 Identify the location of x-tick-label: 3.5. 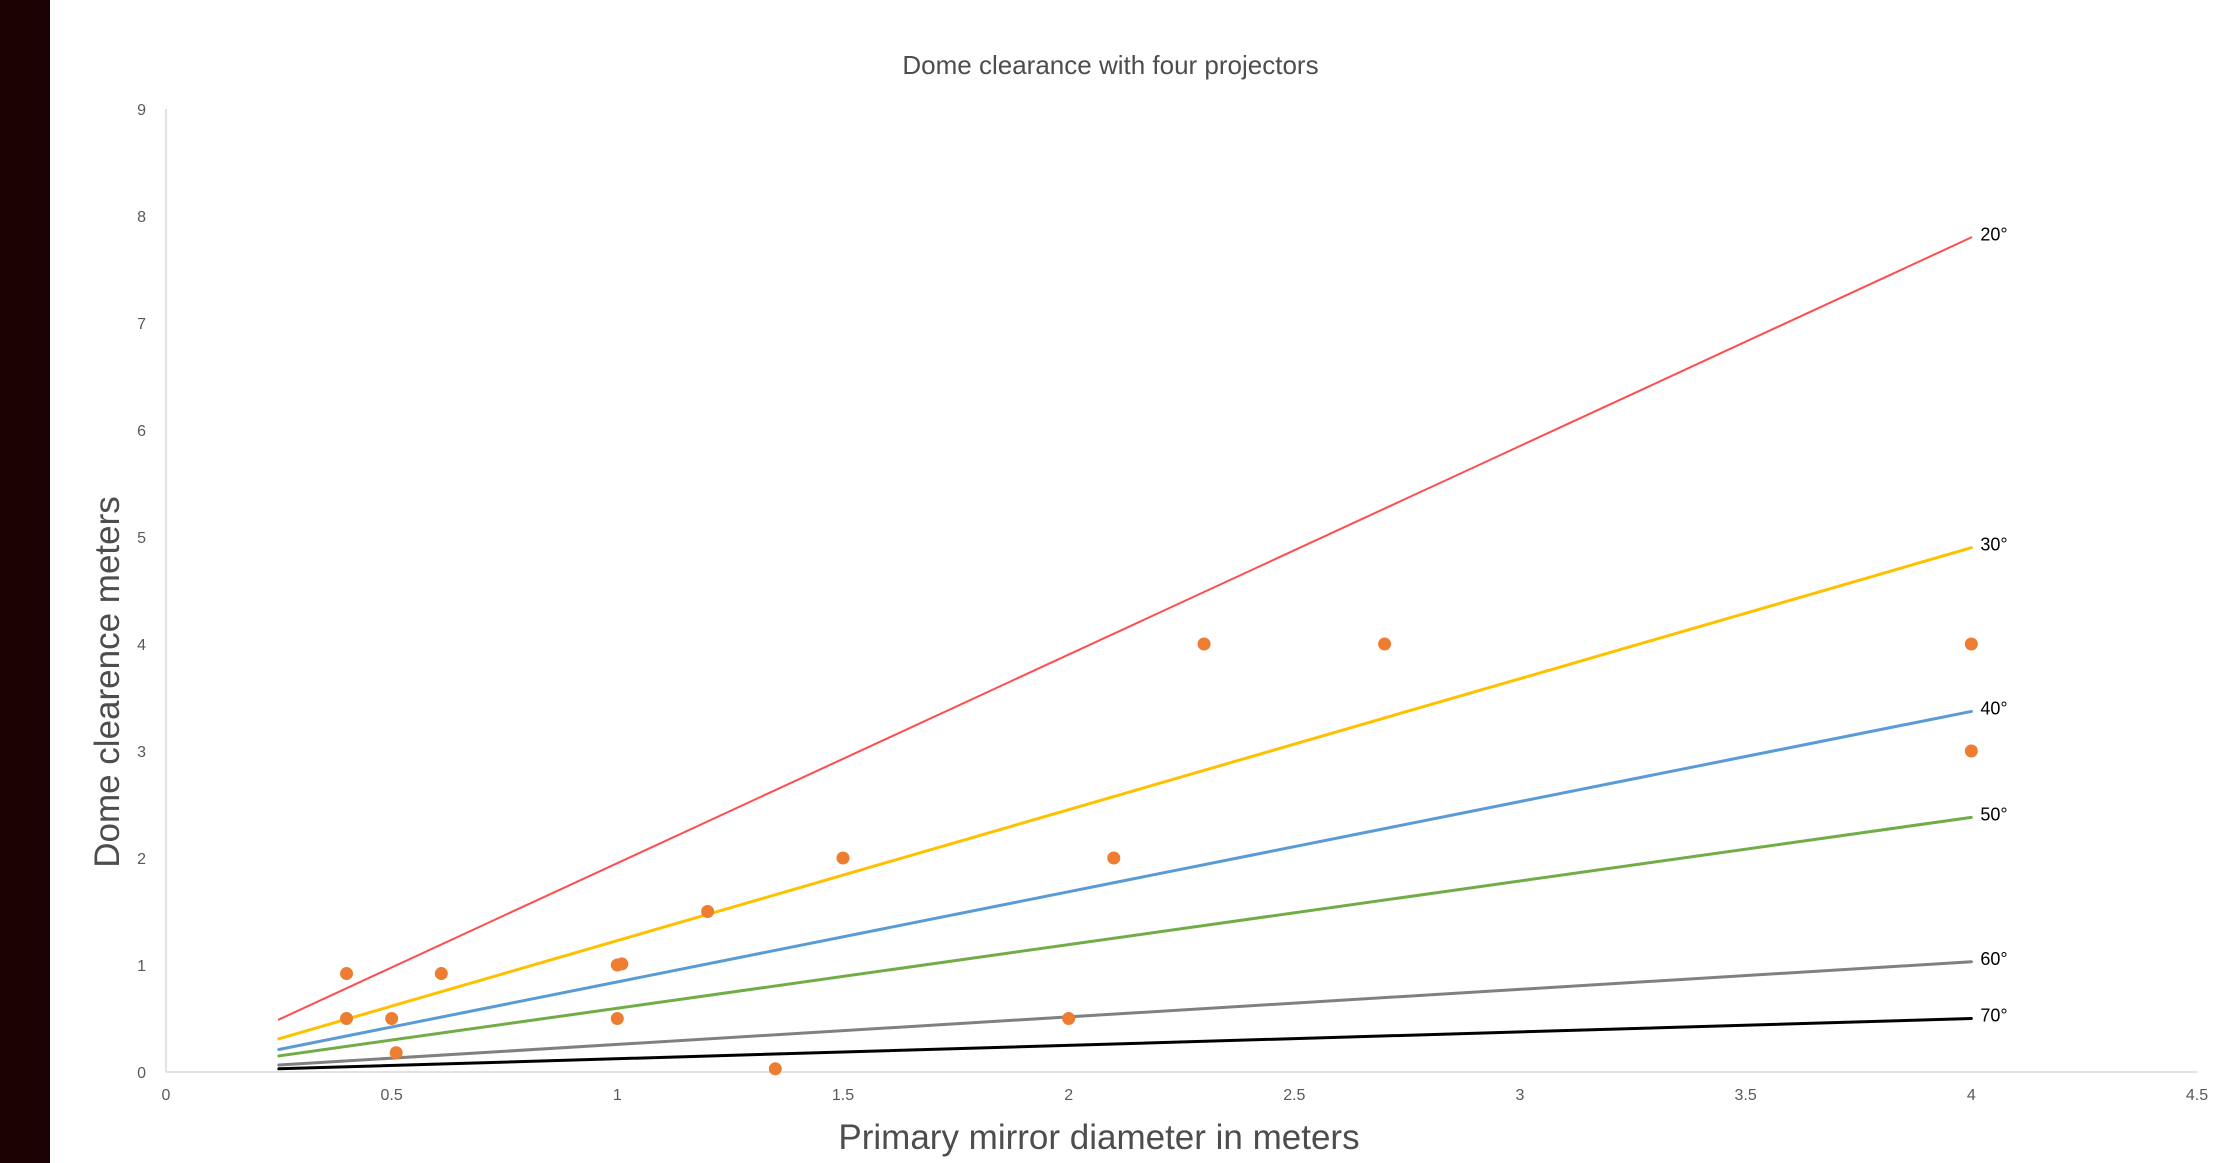
(1746, 1095).